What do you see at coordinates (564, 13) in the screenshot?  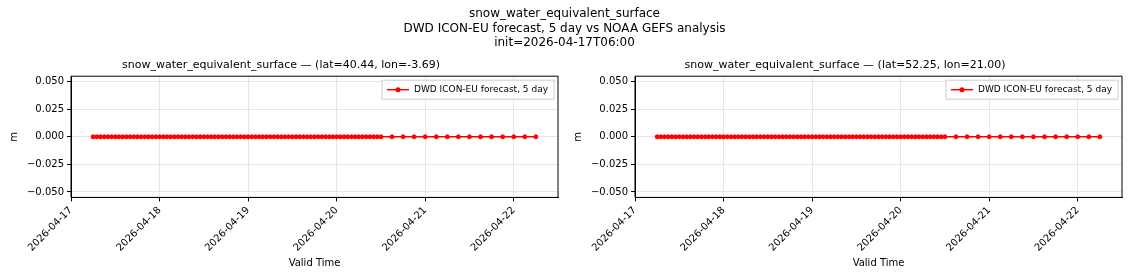 I see `text: snow_water_equivalent_surface` at bounding box center [564, 13].